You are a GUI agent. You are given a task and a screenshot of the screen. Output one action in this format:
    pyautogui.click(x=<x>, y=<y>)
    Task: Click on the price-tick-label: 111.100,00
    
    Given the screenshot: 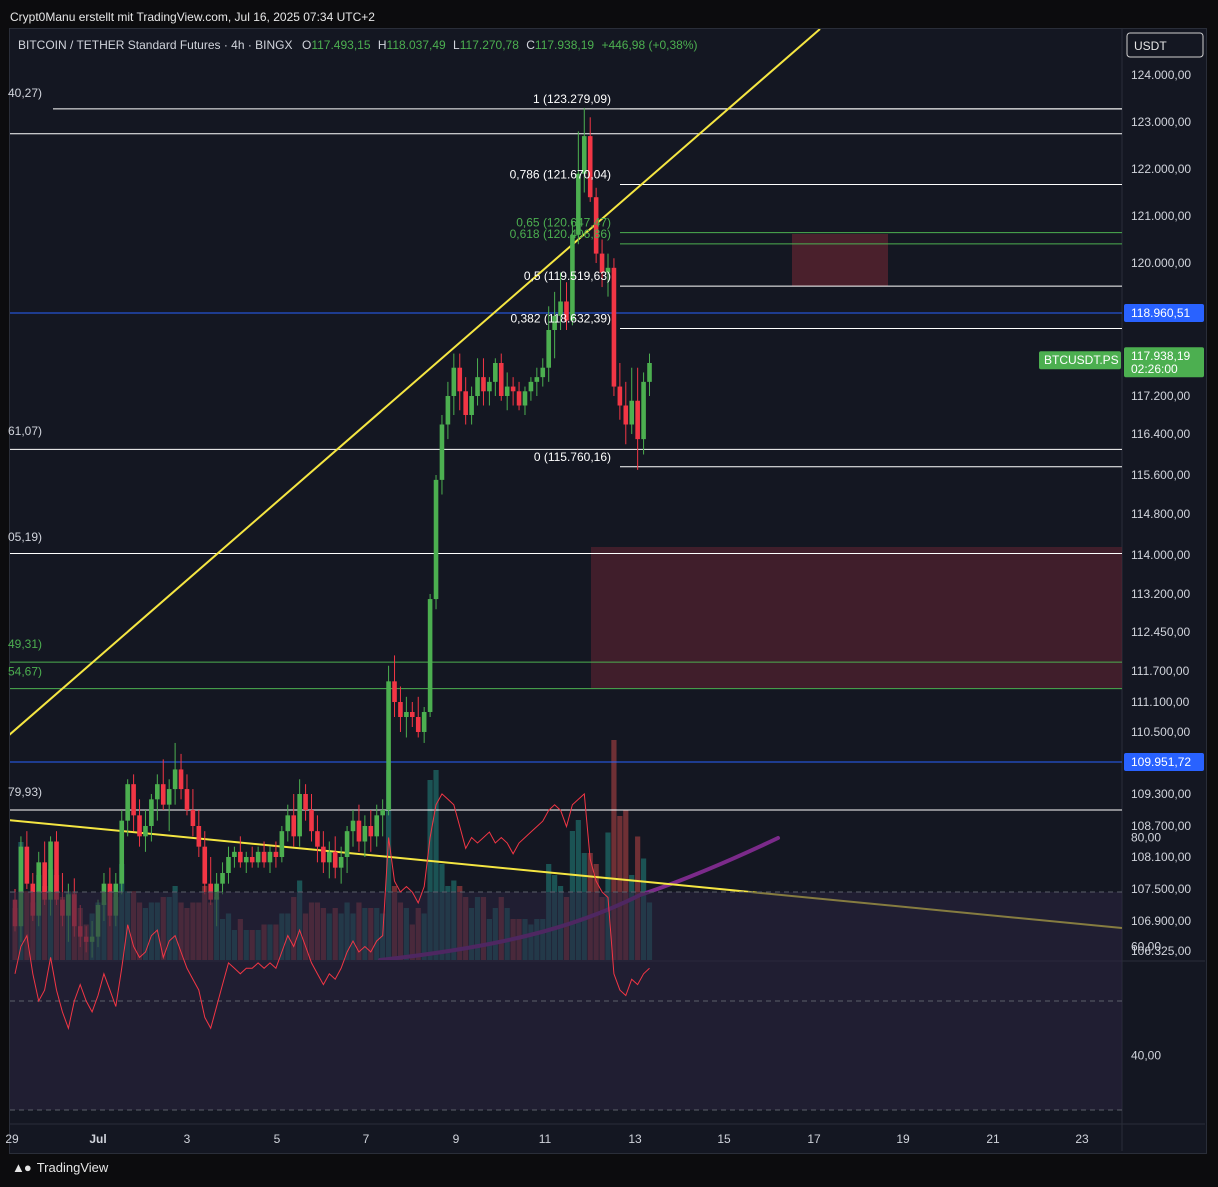 What is the action you would take?
    pyautogui.click(x=1160, y=702)
    